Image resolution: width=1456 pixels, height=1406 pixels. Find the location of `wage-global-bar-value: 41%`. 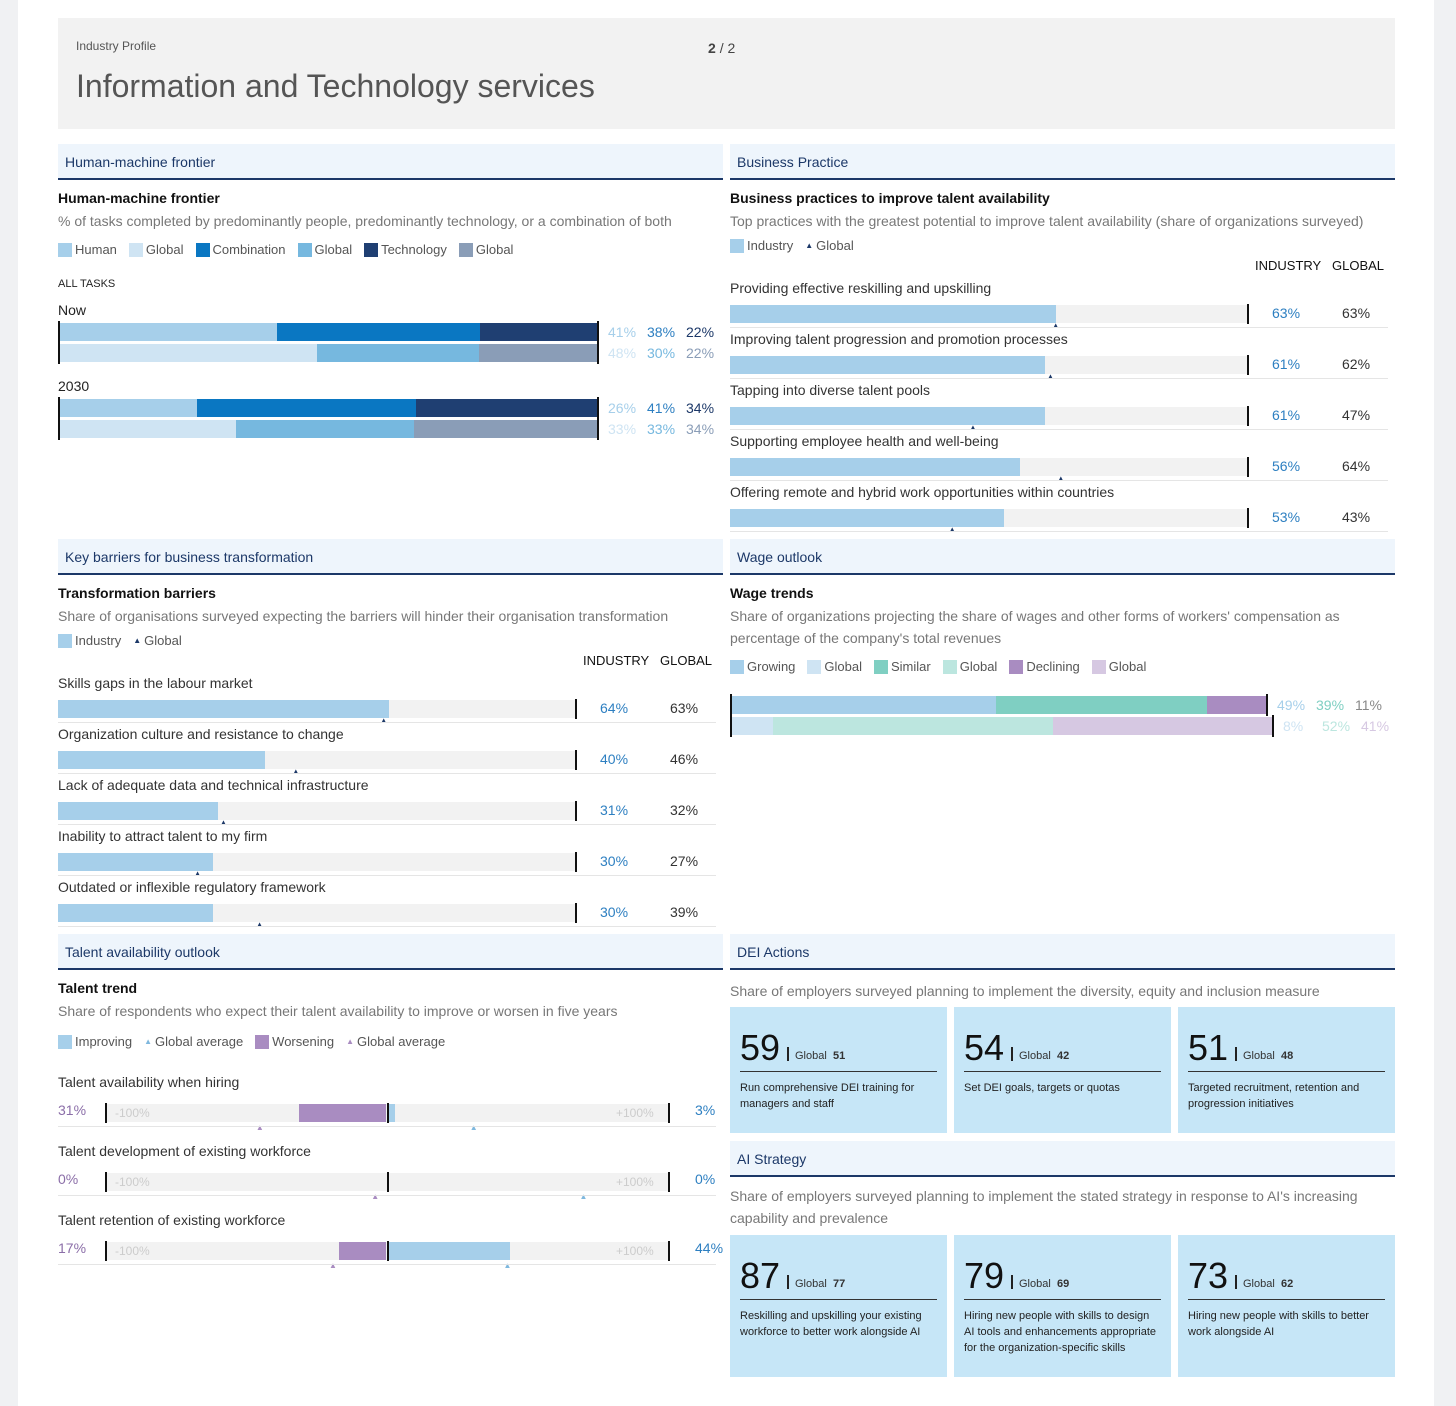

wage-global-bar-value: 41% is located at coordinates (1375, 726).